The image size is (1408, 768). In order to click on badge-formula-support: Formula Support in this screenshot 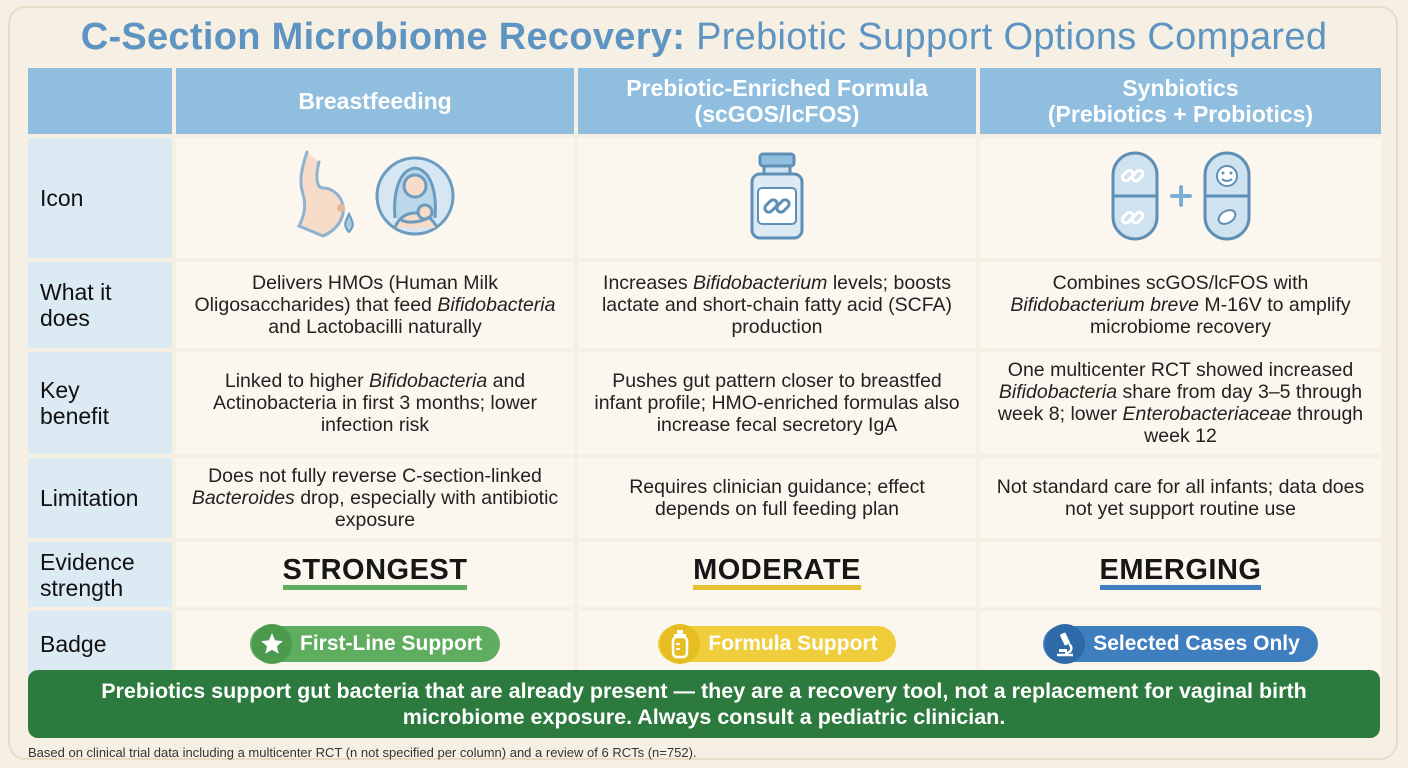, I will do `click(777, 644)`.